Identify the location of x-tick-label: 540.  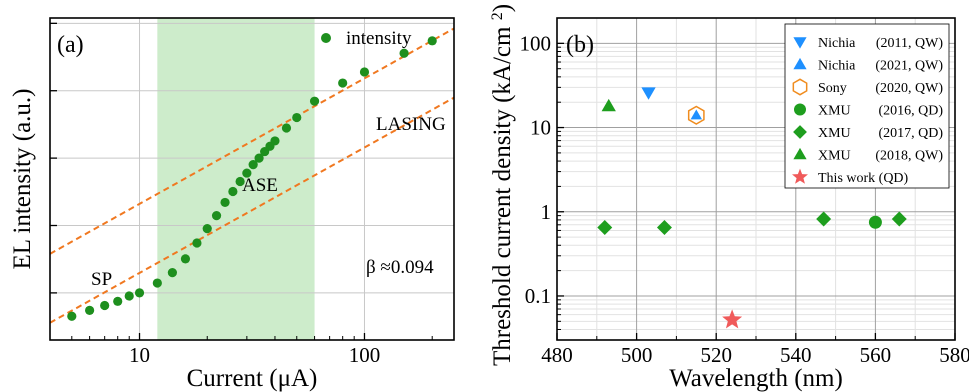
(796, 355).